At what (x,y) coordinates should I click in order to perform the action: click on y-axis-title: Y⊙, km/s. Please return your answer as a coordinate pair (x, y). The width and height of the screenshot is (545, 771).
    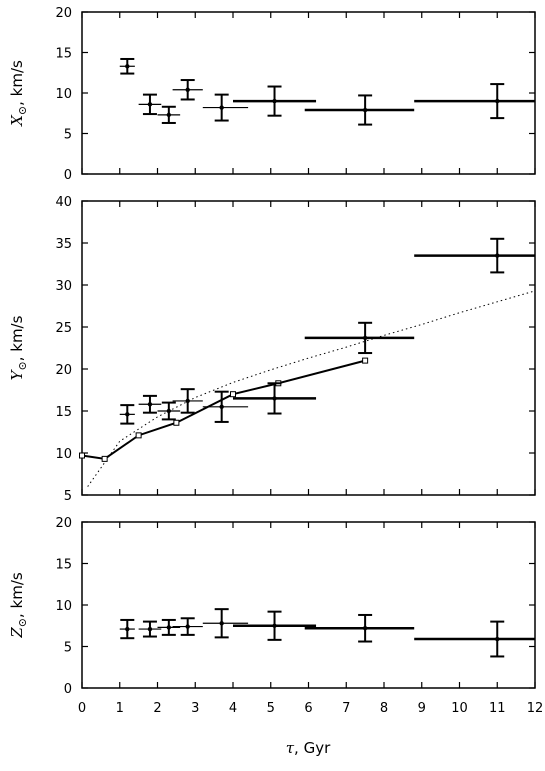
    Looking at the image, I should click on (18, 347).